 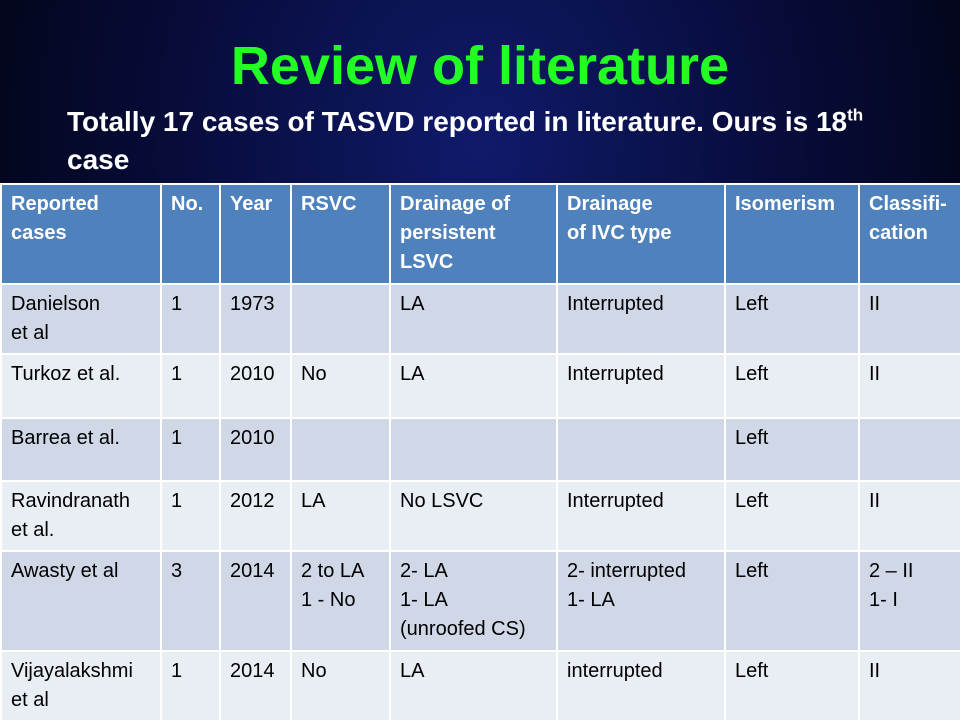 I want to click on table-row: Barrea et al. 1 2010 Left, so click(x=480, y=449).